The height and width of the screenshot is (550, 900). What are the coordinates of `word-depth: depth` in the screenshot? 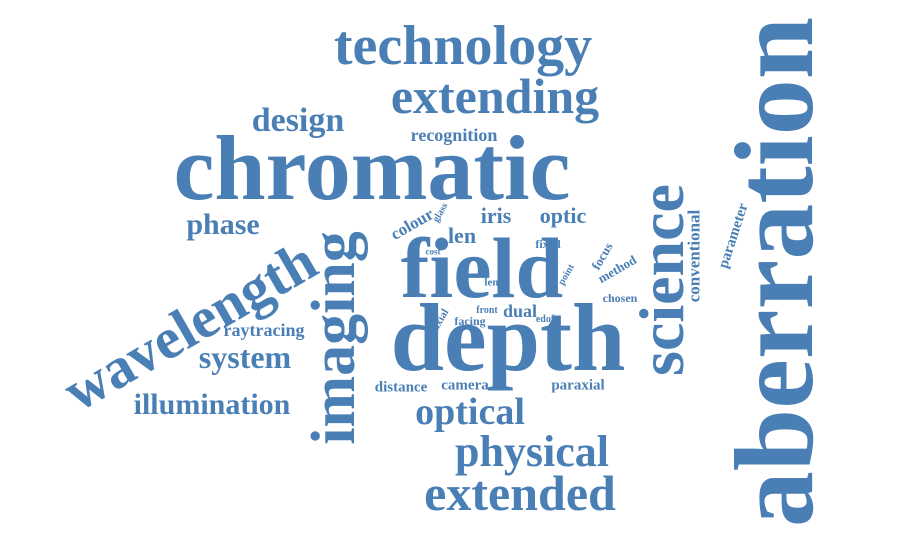 It's located at (508, 337).